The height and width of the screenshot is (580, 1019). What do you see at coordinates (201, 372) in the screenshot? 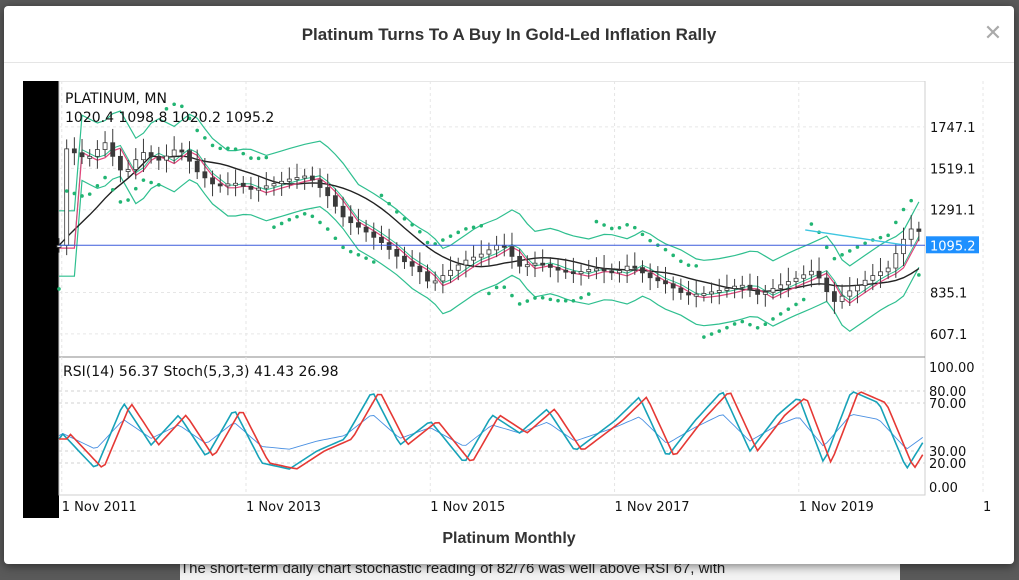
I see `indicator-label: RSI(14) 56.37 Stoch(5,3,3) 41.43 26.98` at bounding box center [201, 372].